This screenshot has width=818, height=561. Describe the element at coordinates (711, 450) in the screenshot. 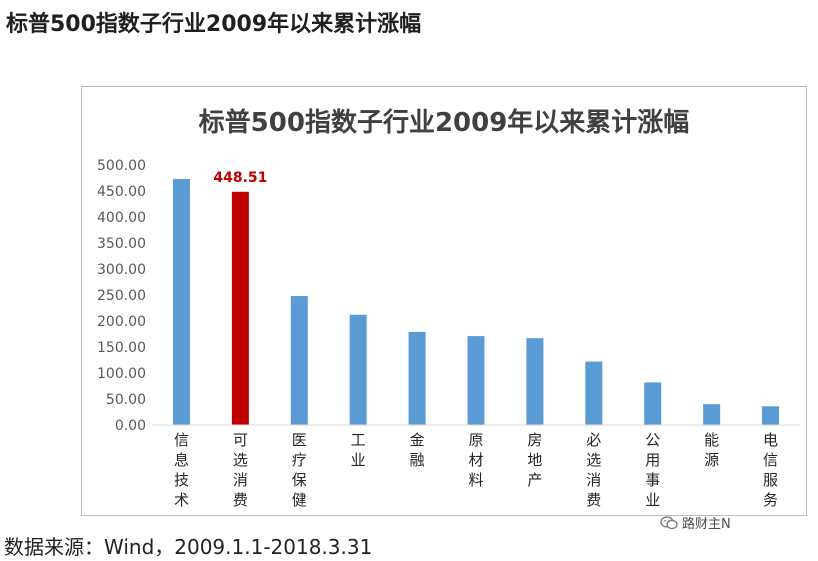

I see `x-tick-label: 能源` at that location.